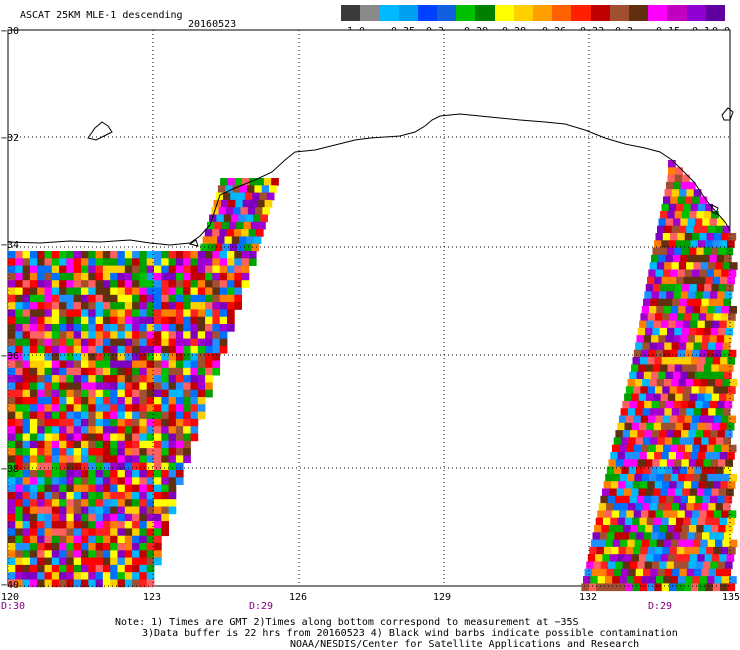 Image resolution: width=740 pixels, height=650 pixels. I want to click on product-title: ASCAT 25KM MLE-1 descending, so click(101, 15).